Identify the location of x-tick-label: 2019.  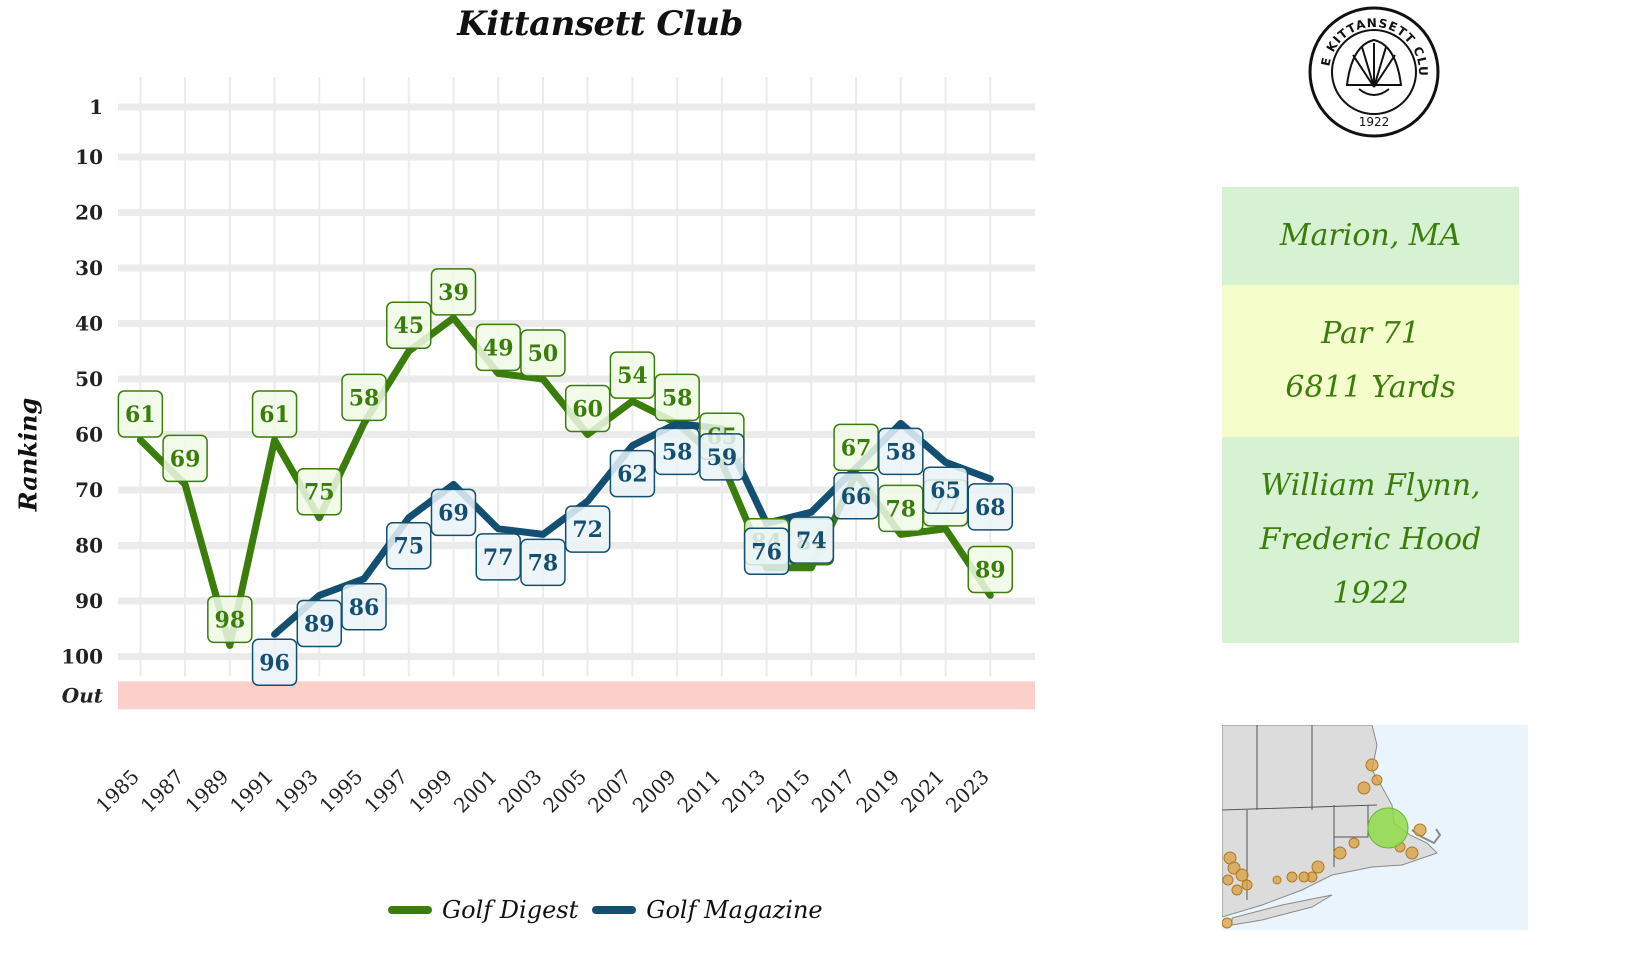
(877, 791).